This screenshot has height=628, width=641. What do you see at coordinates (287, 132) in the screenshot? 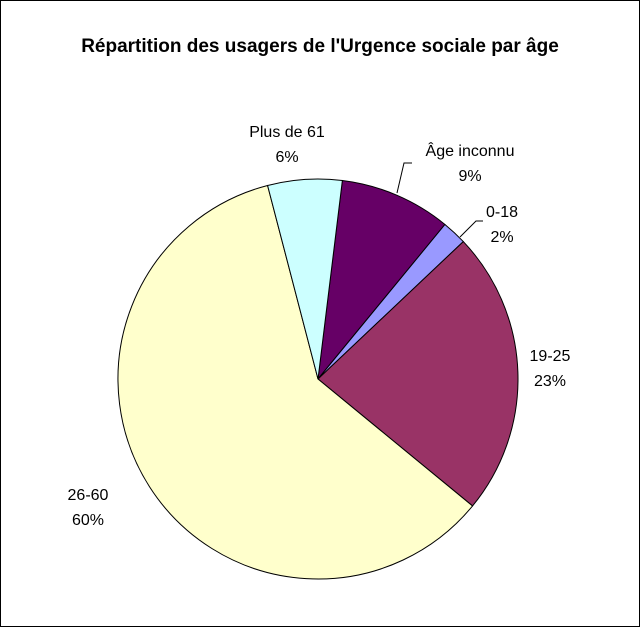
I see `slice-label: Plus de 61` at bounding box center [287, 132].